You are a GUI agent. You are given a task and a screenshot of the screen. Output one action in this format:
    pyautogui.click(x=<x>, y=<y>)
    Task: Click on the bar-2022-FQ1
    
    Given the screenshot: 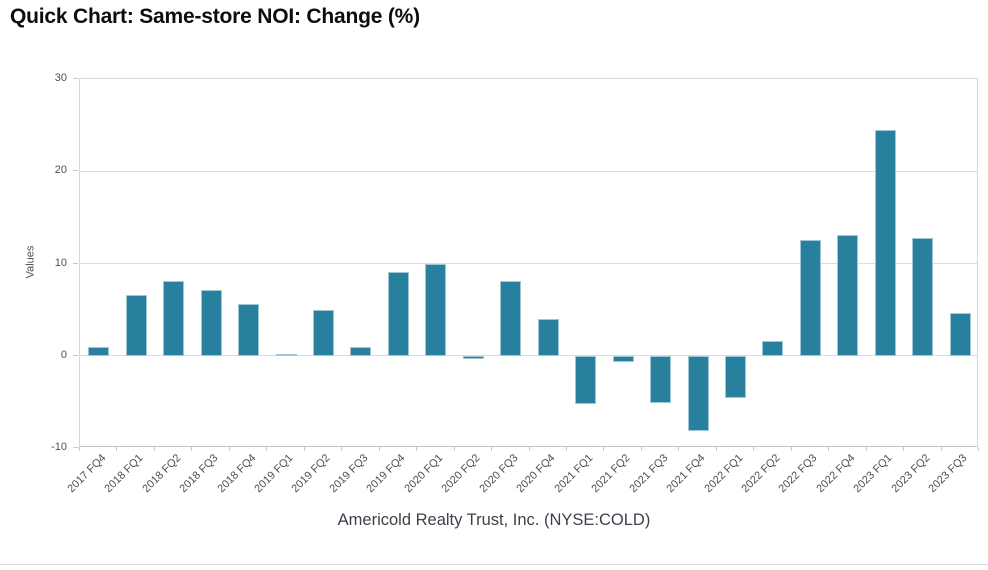 What is the action you would take?
    pyautogui.click(x=736, y=377)
    